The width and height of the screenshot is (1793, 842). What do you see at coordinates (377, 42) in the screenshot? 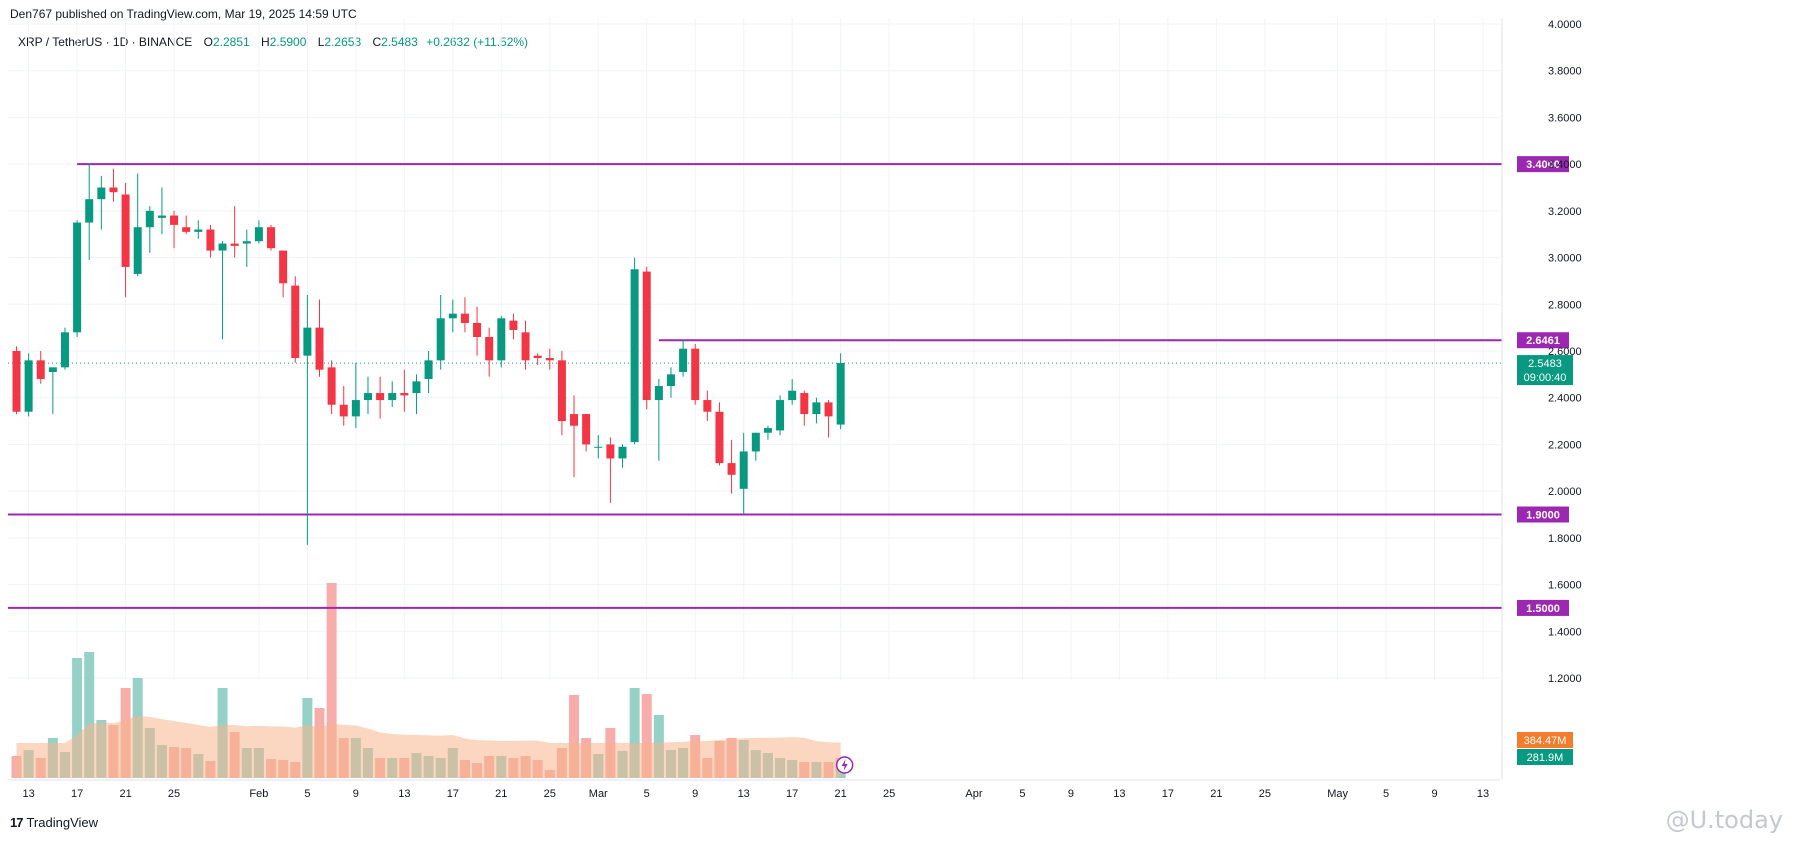
I see `close-label: C` at bounding box center [377, 42].